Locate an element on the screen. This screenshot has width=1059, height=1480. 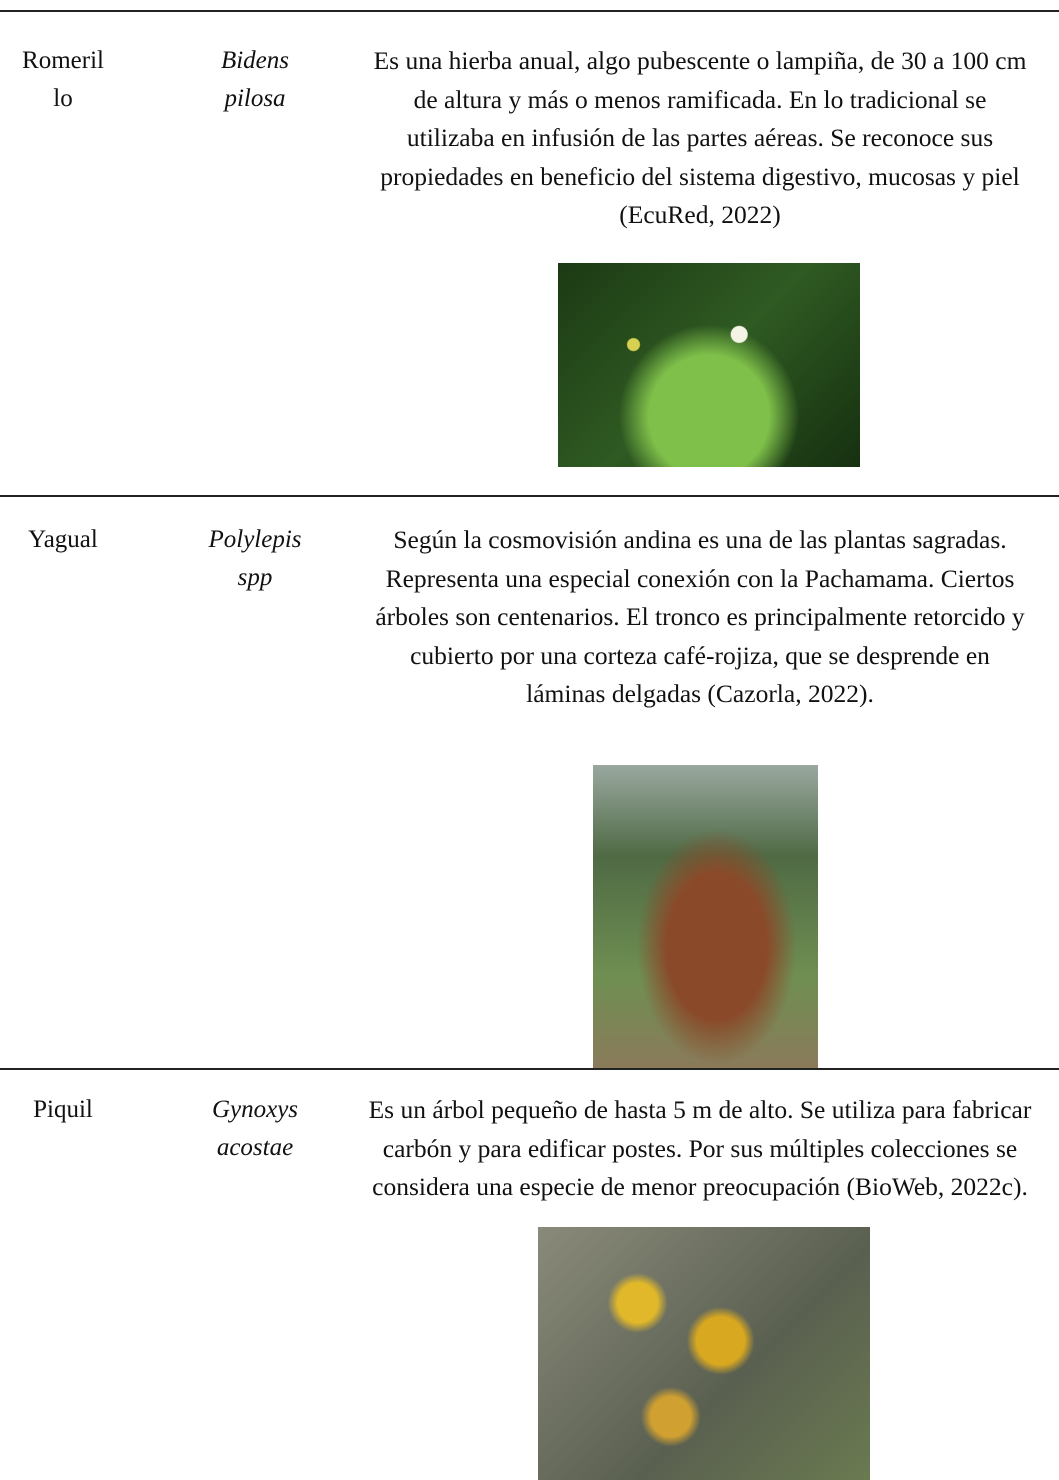
common-name: Piquil is located at coordinates (63, 1109).